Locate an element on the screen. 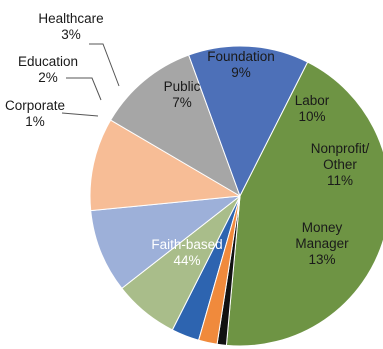  slice-name-labor: Labor is located at coordinates (312, 100).